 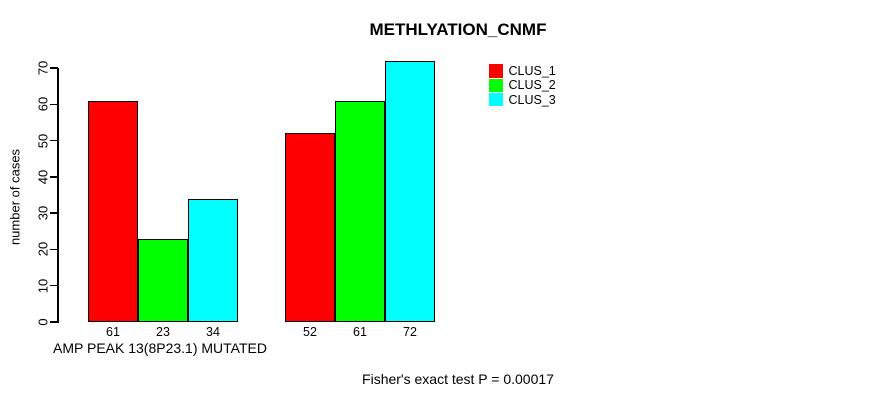 I want to click on legend: CLUS_1 CLUS_2 CLUS_3, so click(x=522, y=85).